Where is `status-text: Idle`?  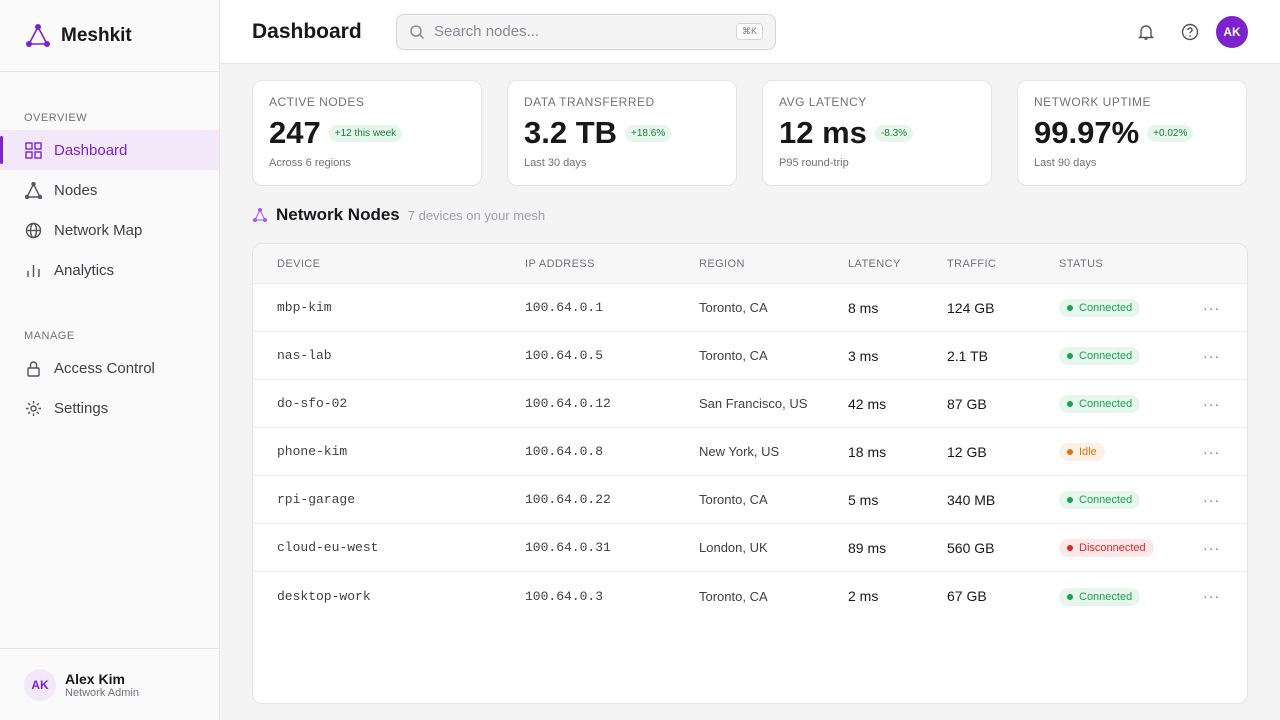 status-text: Idle is located at coordinates (1088, 452).